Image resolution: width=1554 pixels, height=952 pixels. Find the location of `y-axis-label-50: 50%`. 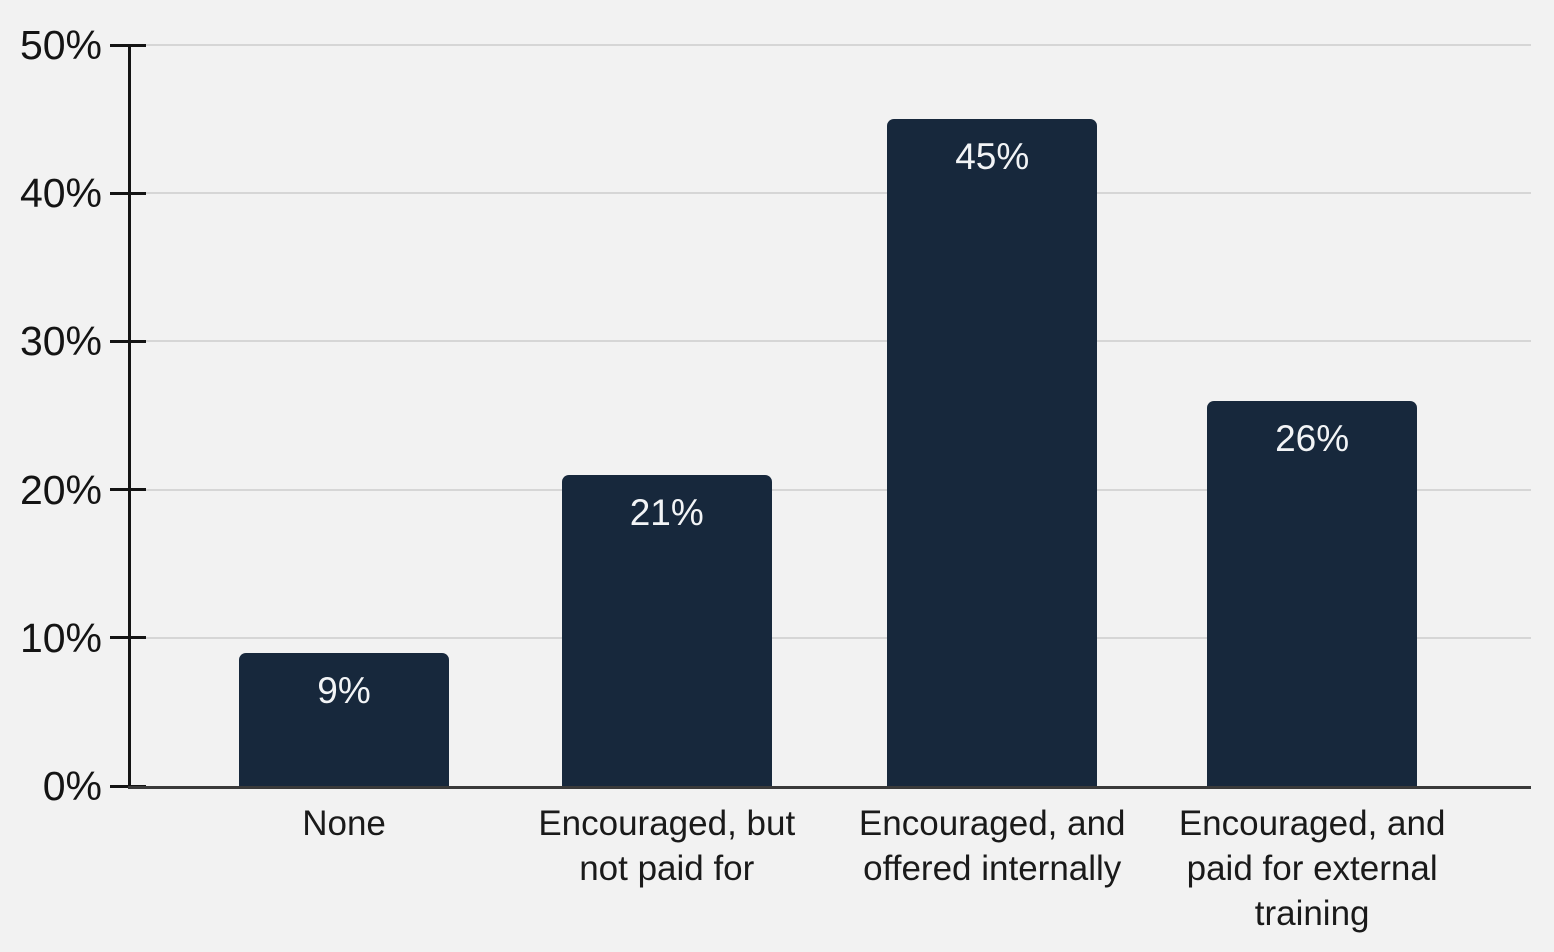

y-axis-label-50: 50% is located at coordinates (60, 45).